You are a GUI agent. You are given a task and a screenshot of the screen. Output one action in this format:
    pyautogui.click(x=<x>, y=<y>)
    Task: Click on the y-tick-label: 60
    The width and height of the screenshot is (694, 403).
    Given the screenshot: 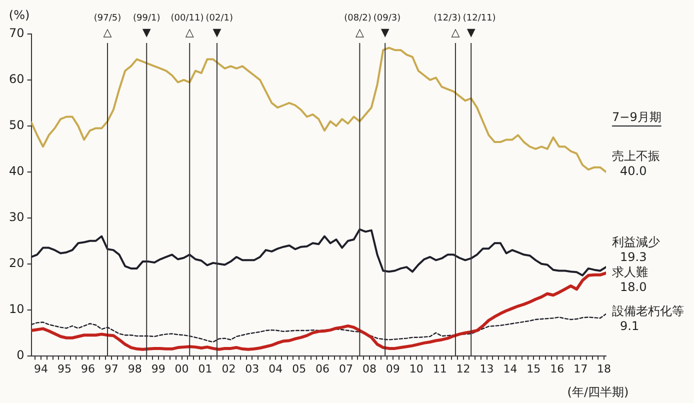 What is the action you would take?
    pyautogui.click(x=16, y=79)
    